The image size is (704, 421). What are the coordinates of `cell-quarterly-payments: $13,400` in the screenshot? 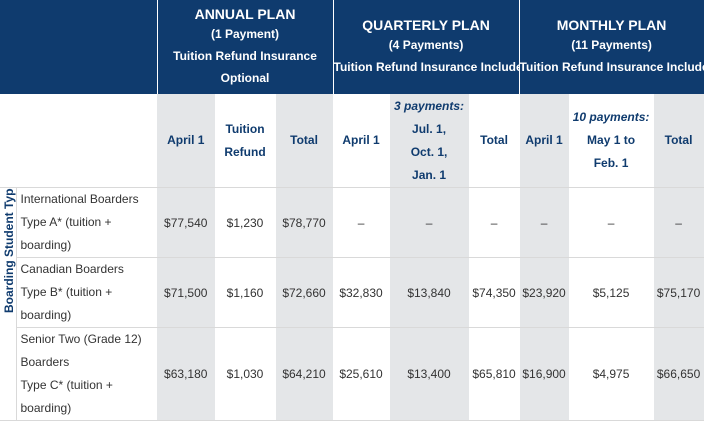 It's located at (429, 374).